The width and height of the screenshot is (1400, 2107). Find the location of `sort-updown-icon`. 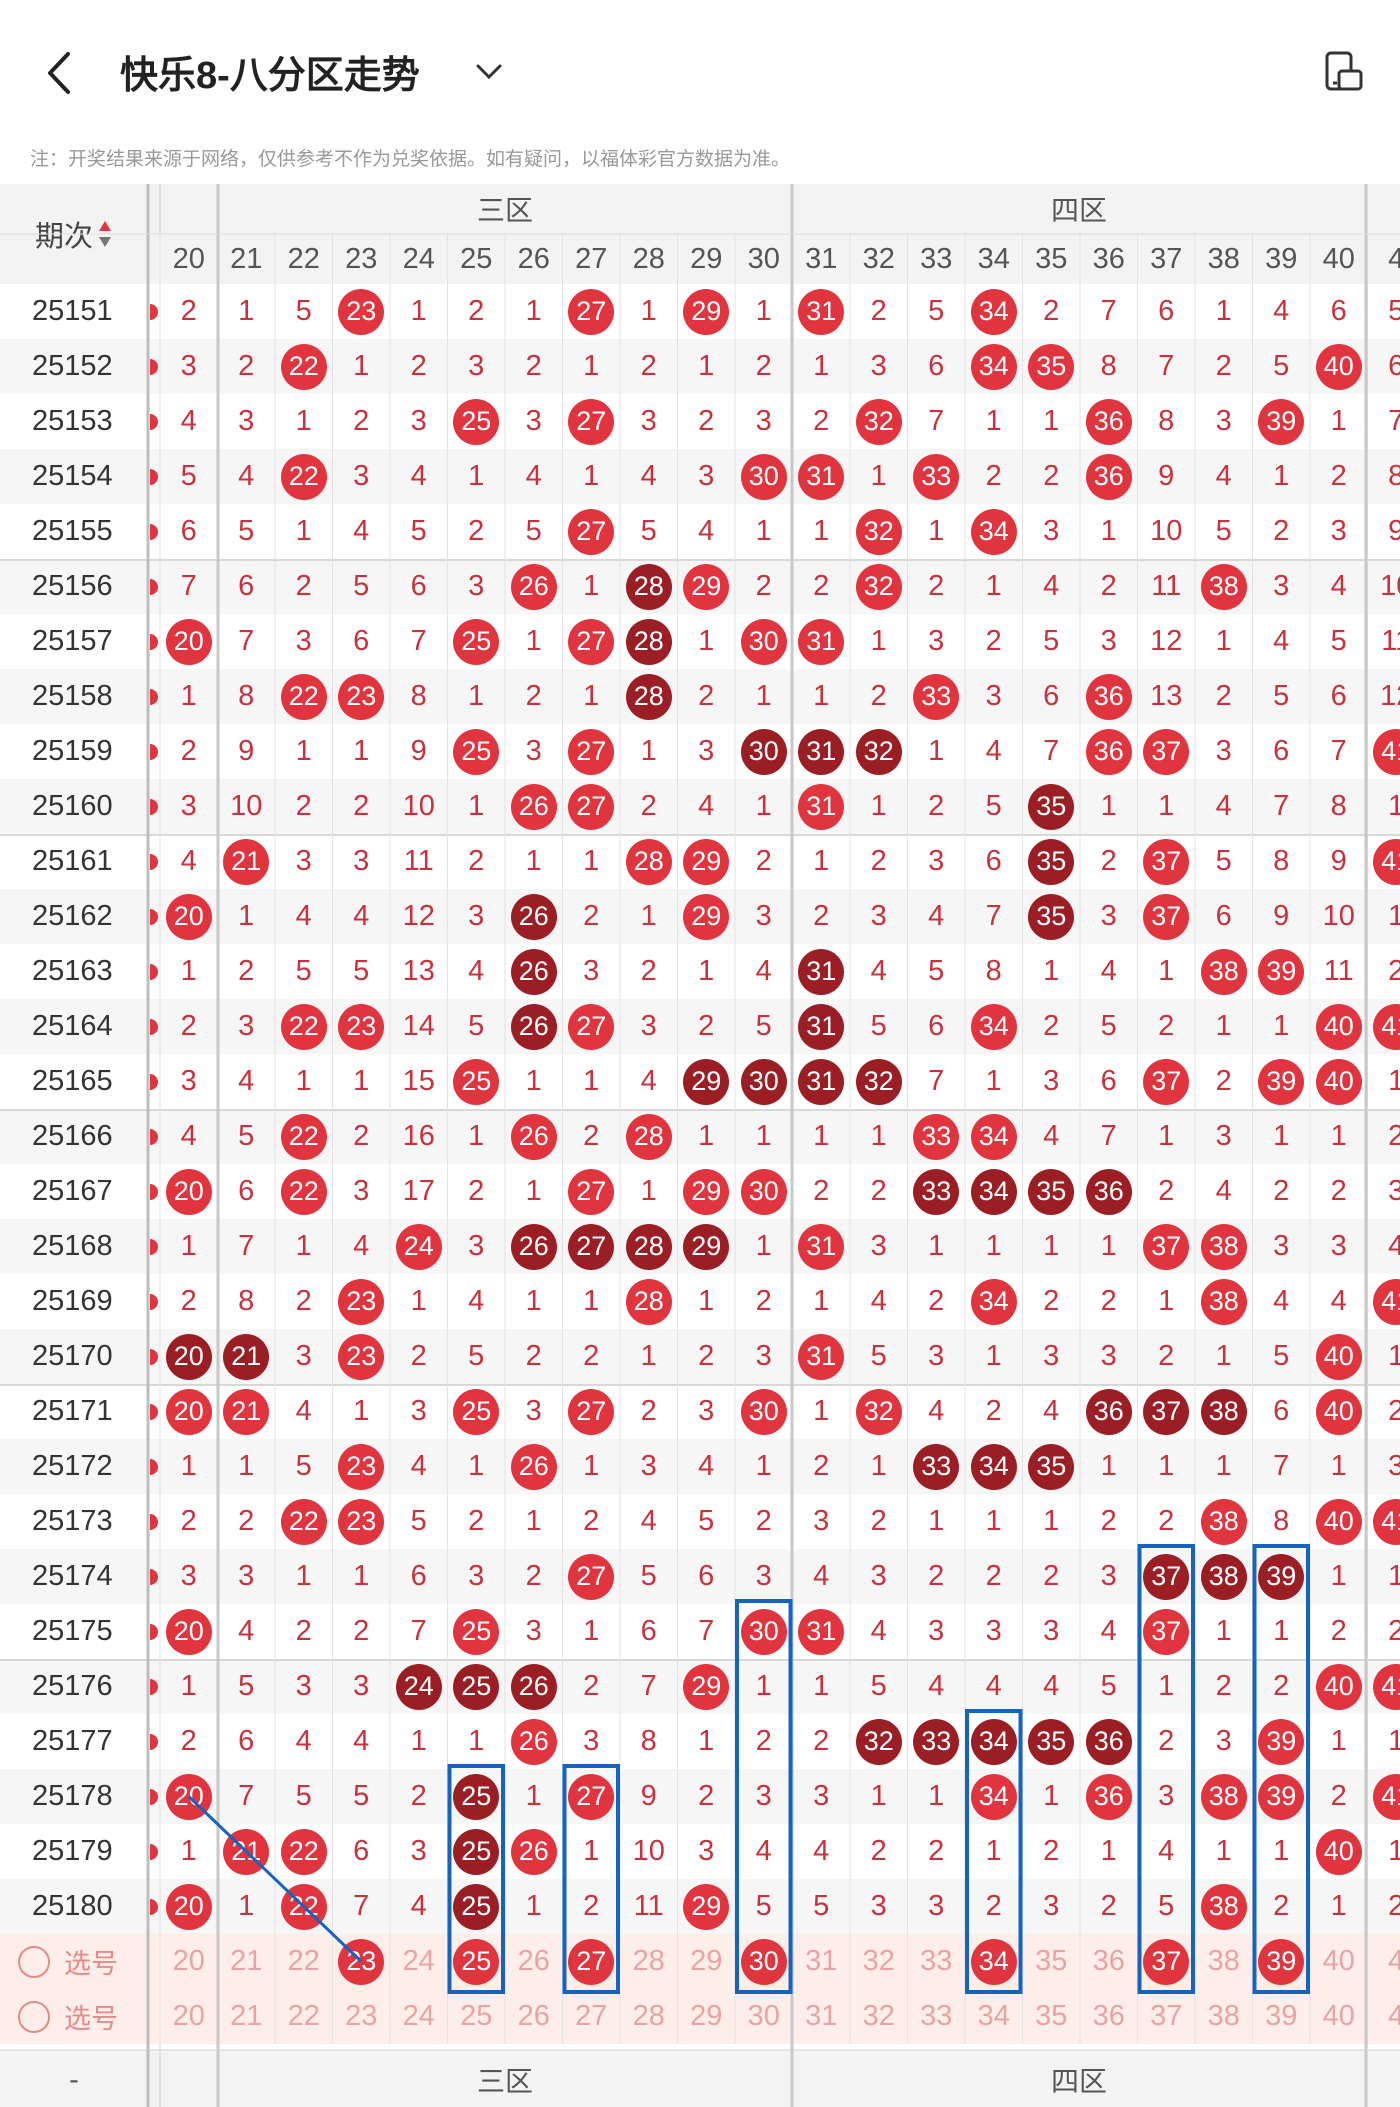

sort-updown-icon is located at coordinates (105, 234).